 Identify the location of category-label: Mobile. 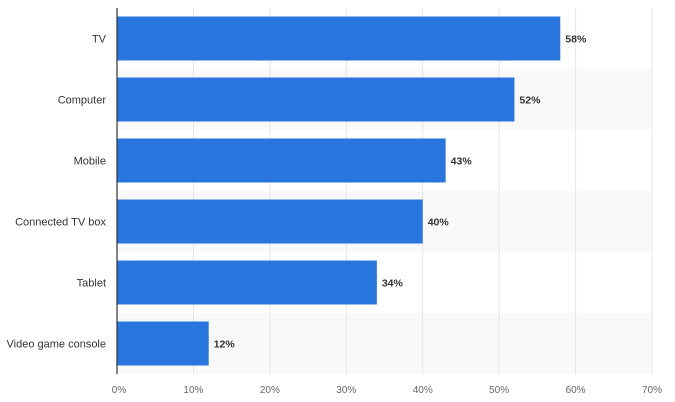
(90, 162).